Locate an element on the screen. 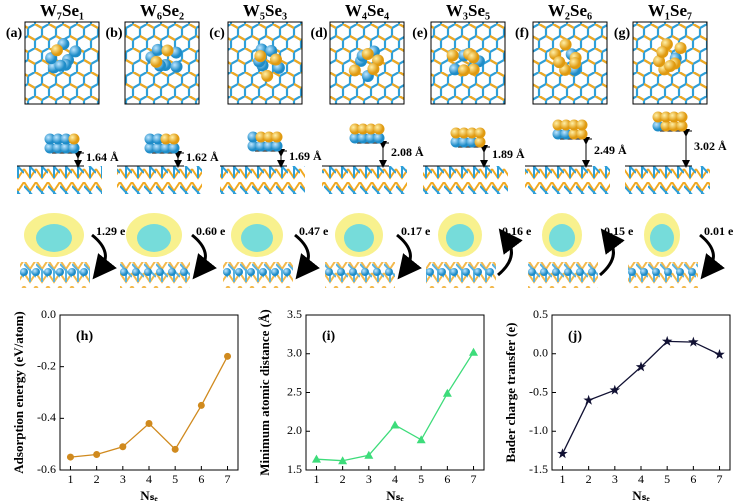  charge-label: 0.01 e is located at coordinates (719, 231).